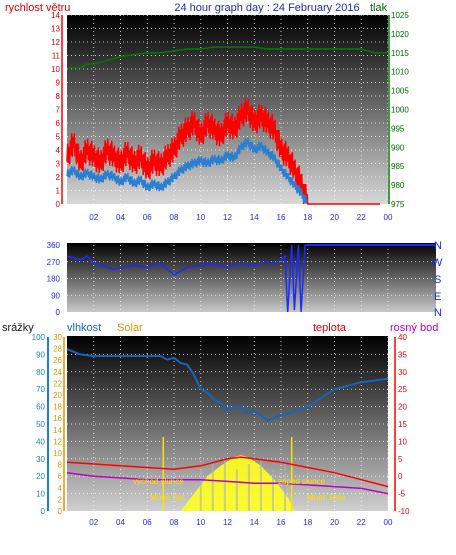 This screenshot has width=456, height=555. Describe the element at coordinates (400, 459) in the screenshot. I see `temperature-tick-label: 5` at that location.